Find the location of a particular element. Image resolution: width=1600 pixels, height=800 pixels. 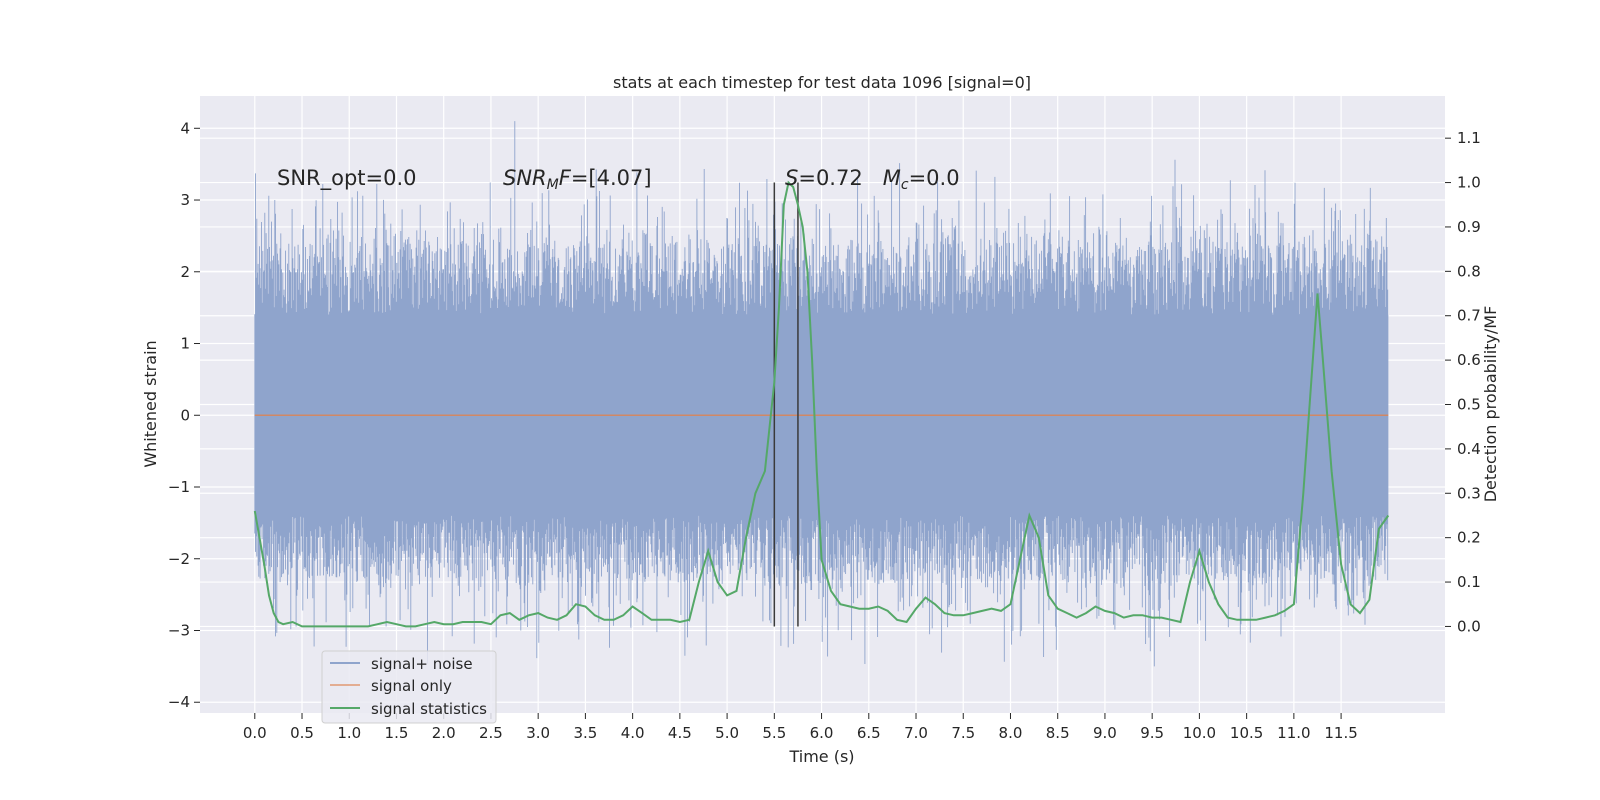

annotation-snr-mf: SNRMF=[4.07] is located at coordinates (577, 179).